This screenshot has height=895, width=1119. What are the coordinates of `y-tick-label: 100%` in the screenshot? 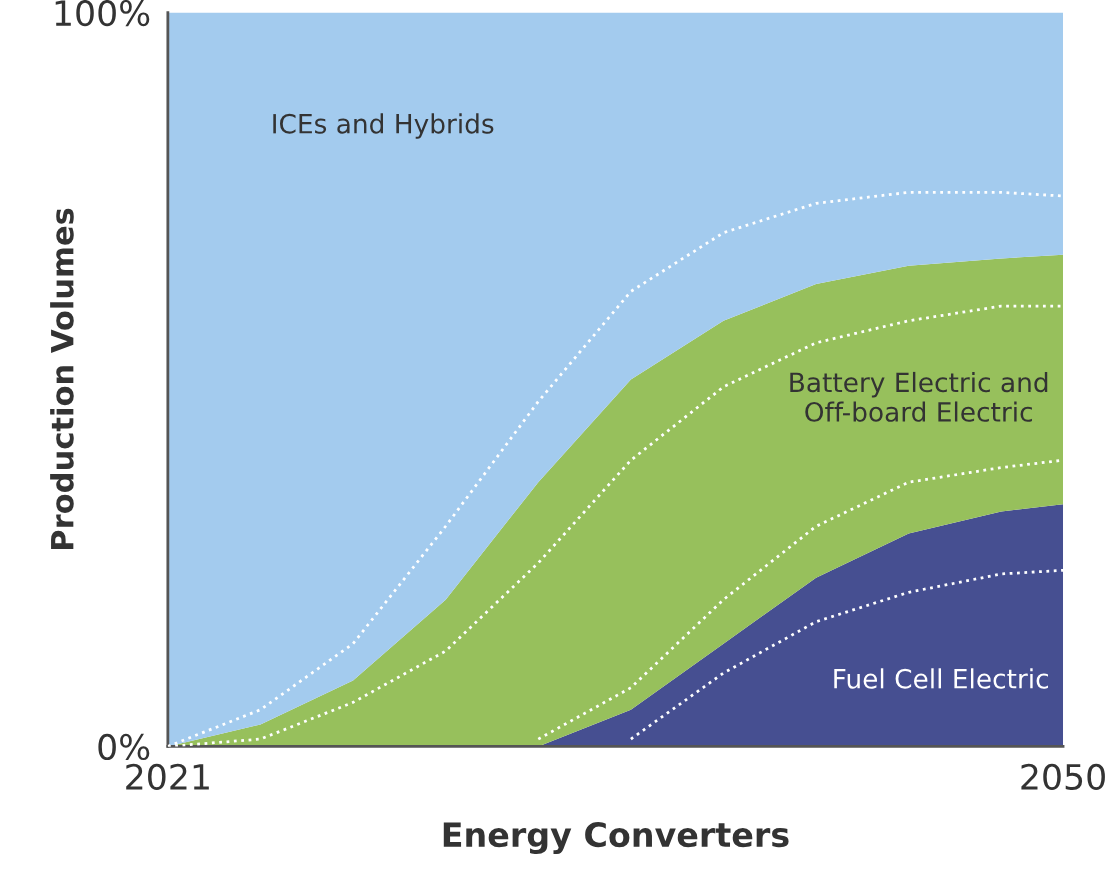 It's located at (102, 13).